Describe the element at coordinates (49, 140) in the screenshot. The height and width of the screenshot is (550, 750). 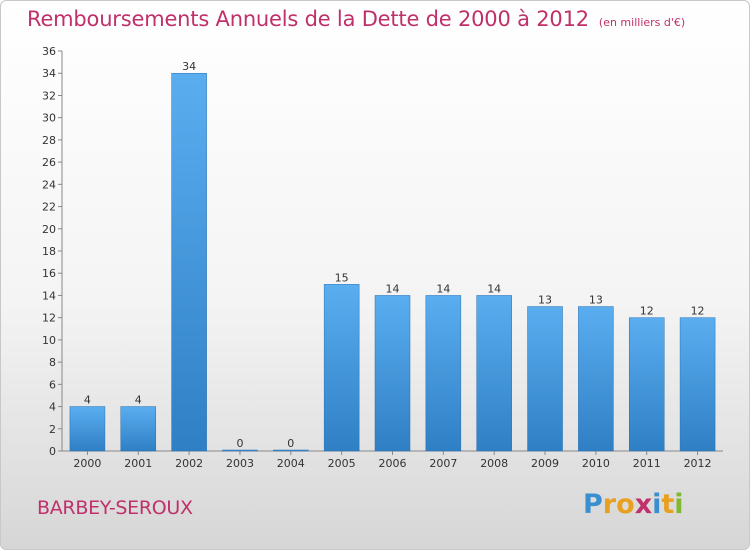
I see `y-tick-label: 28` at that location.